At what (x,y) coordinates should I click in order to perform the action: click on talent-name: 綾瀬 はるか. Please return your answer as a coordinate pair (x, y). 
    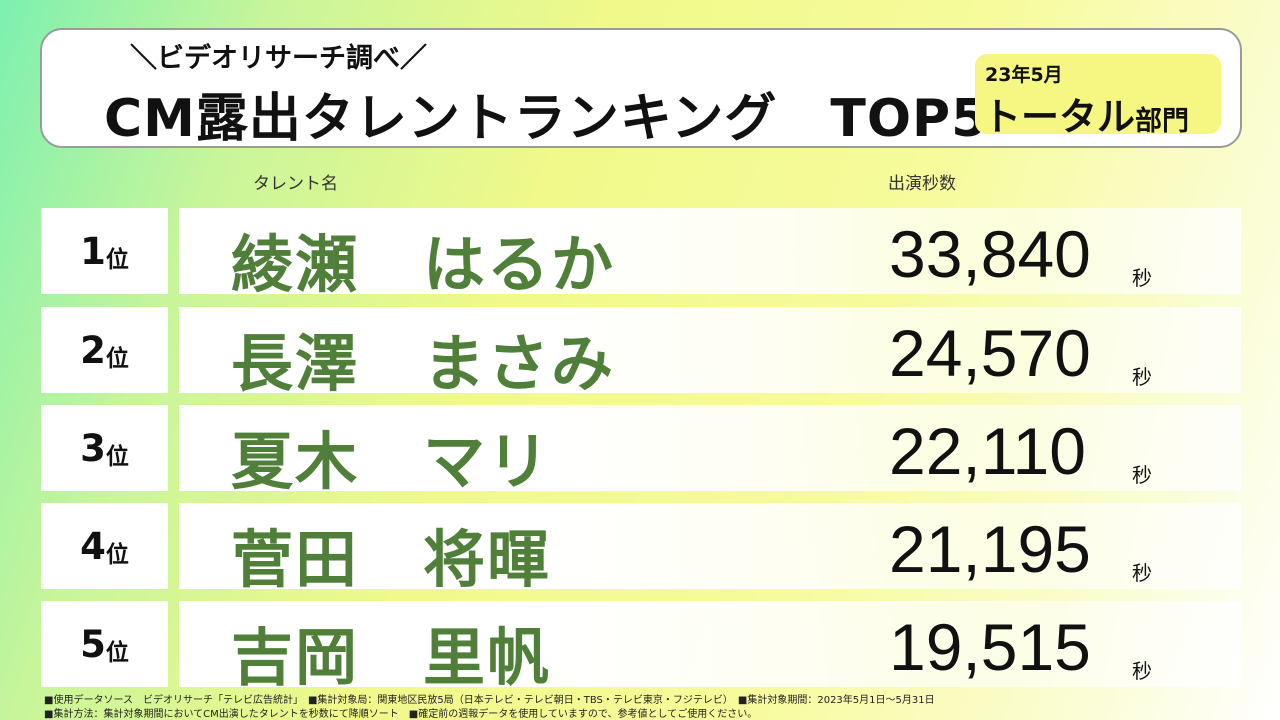
    Looking at the image, I should click on (423, 264).